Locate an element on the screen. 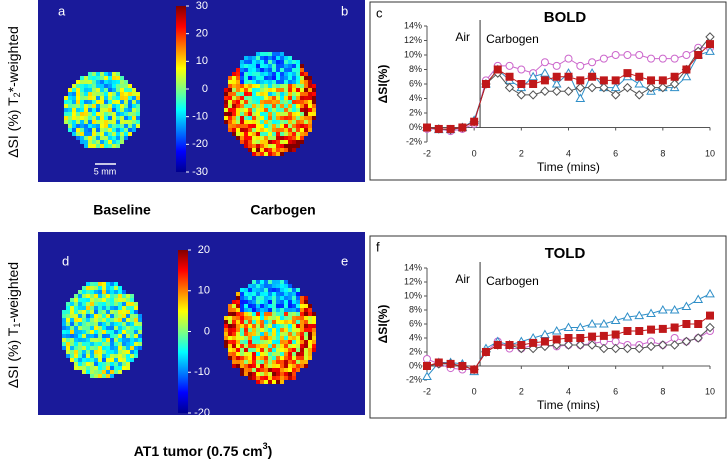 This screenshot has height=467, width=728. row-label-sub: 2 is located at coordinates (17, 94).